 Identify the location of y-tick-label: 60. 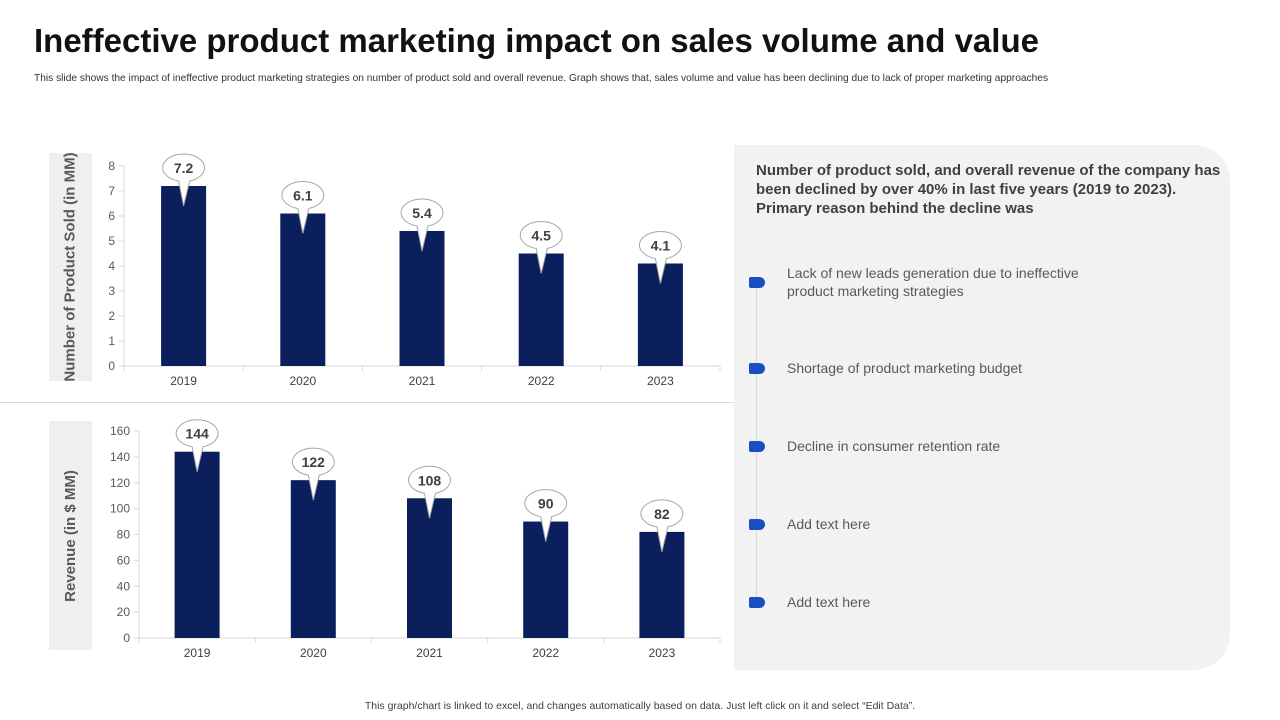
(124, 560).